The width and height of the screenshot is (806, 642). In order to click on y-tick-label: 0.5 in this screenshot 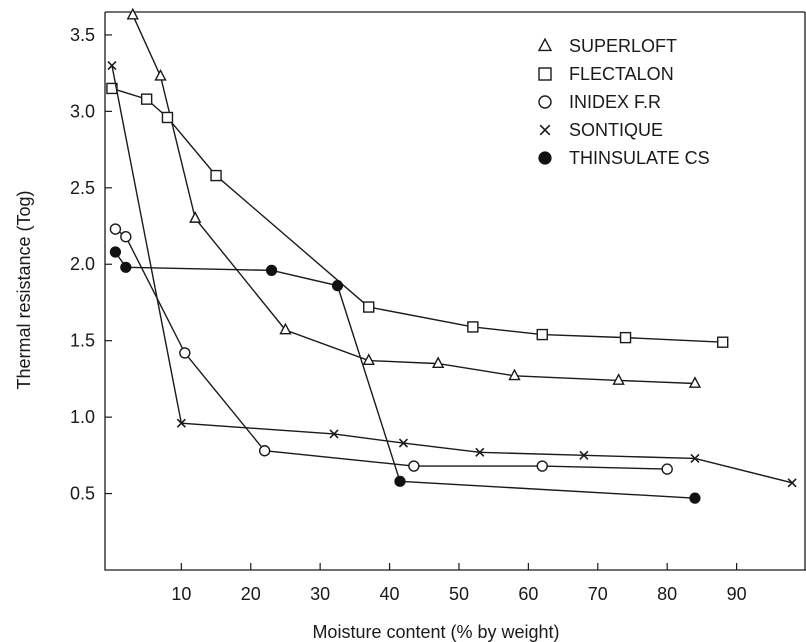, I will do `click(82, 494)`.